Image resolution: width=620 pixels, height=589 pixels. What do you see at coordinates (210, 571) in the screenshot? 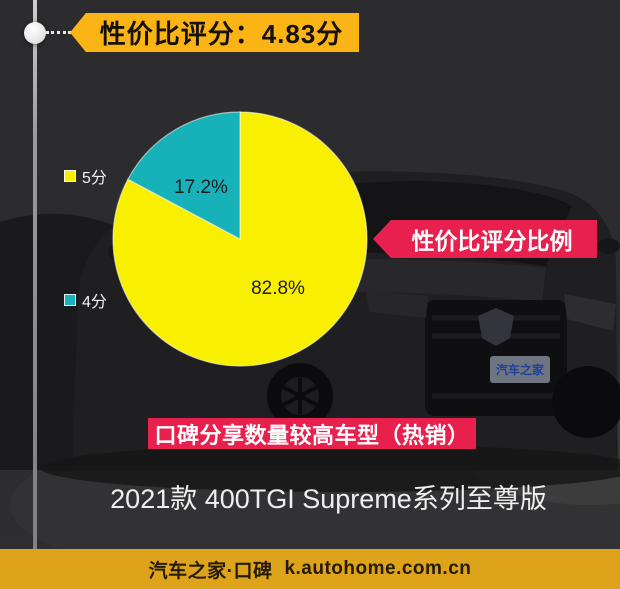
I see `footer-brand: 汽车之家·口碑` at bounding box center [210, 571].